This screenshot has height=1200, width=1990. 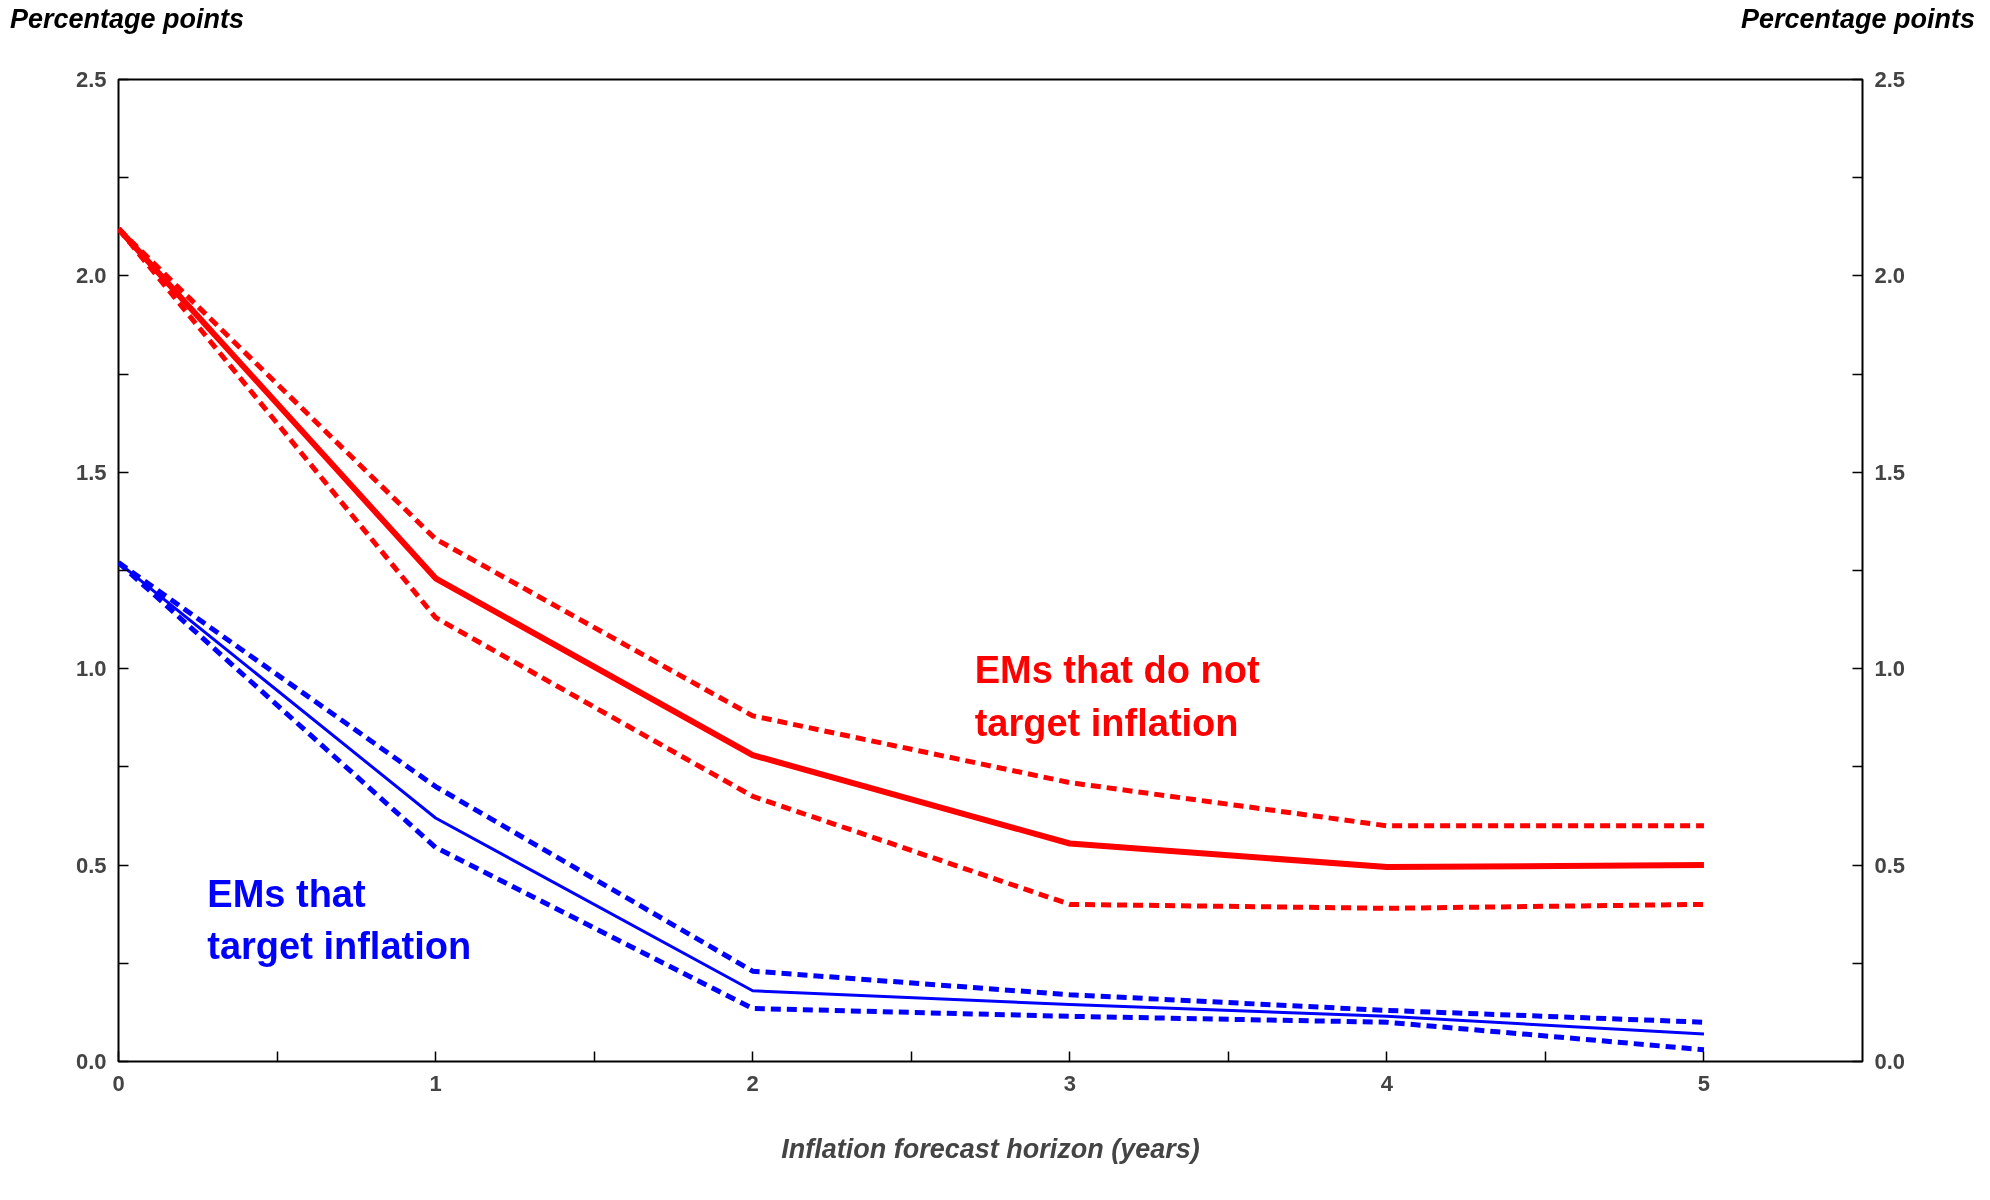 What do you see at coordinates (1890, 79) in the screenshot?
I see `y2-tick-label: 2.5` at bounding box center [1890, 79].